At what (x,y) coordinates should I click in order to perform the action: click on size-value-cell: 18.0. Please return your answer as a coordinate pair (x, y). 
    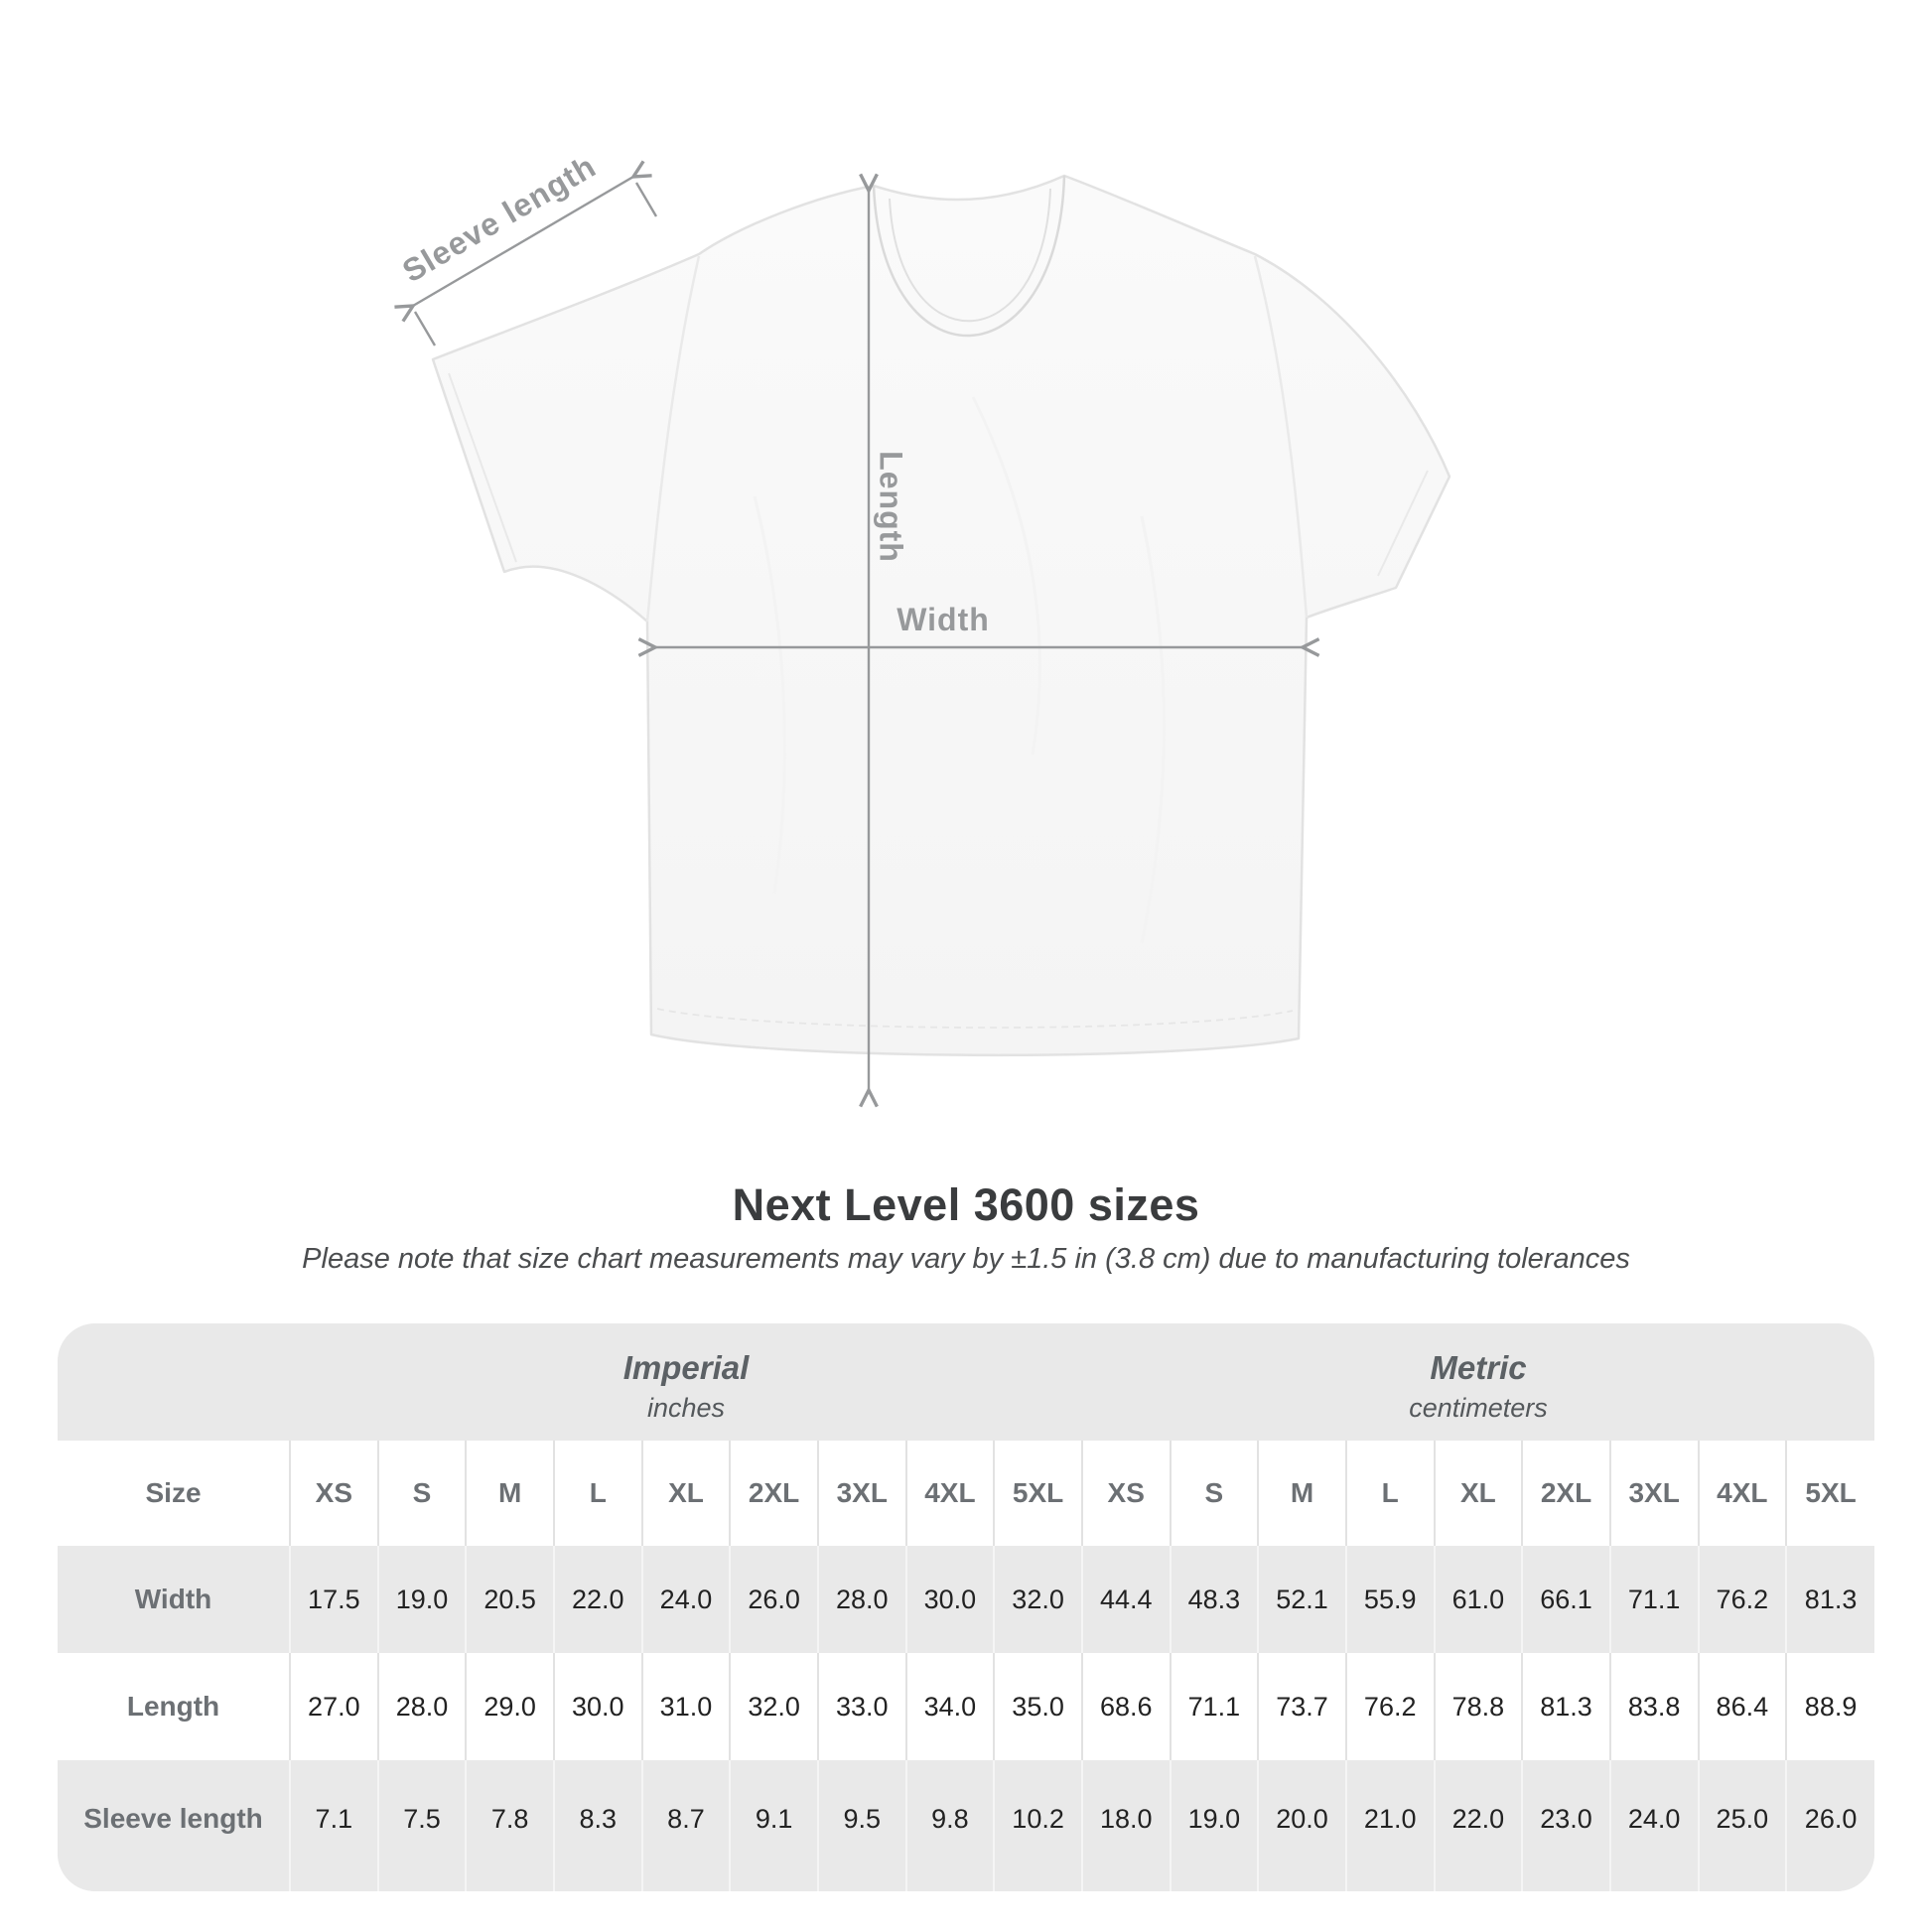
    Looking at the image, I should click on (1125, 1825).